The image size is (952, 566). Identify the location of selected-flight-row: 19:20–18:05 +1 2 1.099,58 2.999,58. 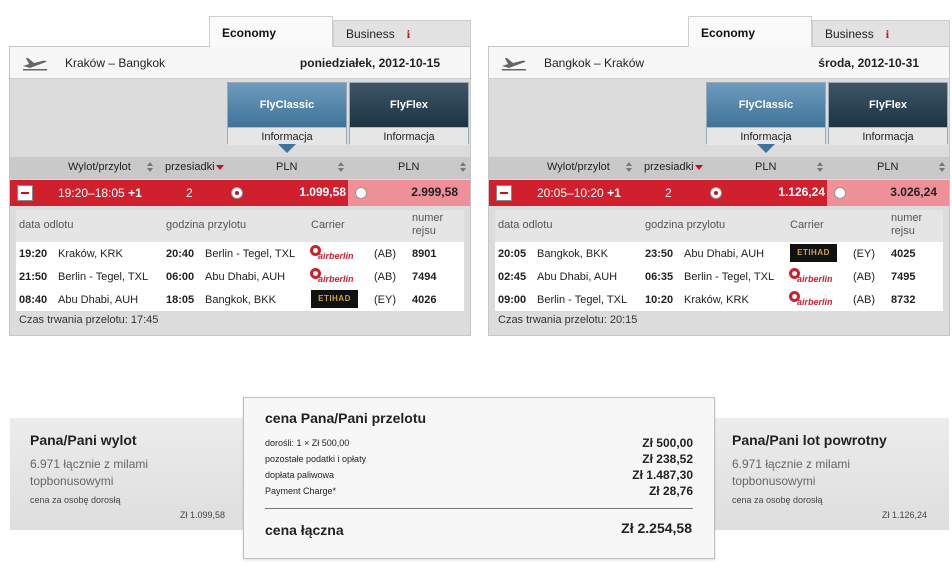
(240, 193).